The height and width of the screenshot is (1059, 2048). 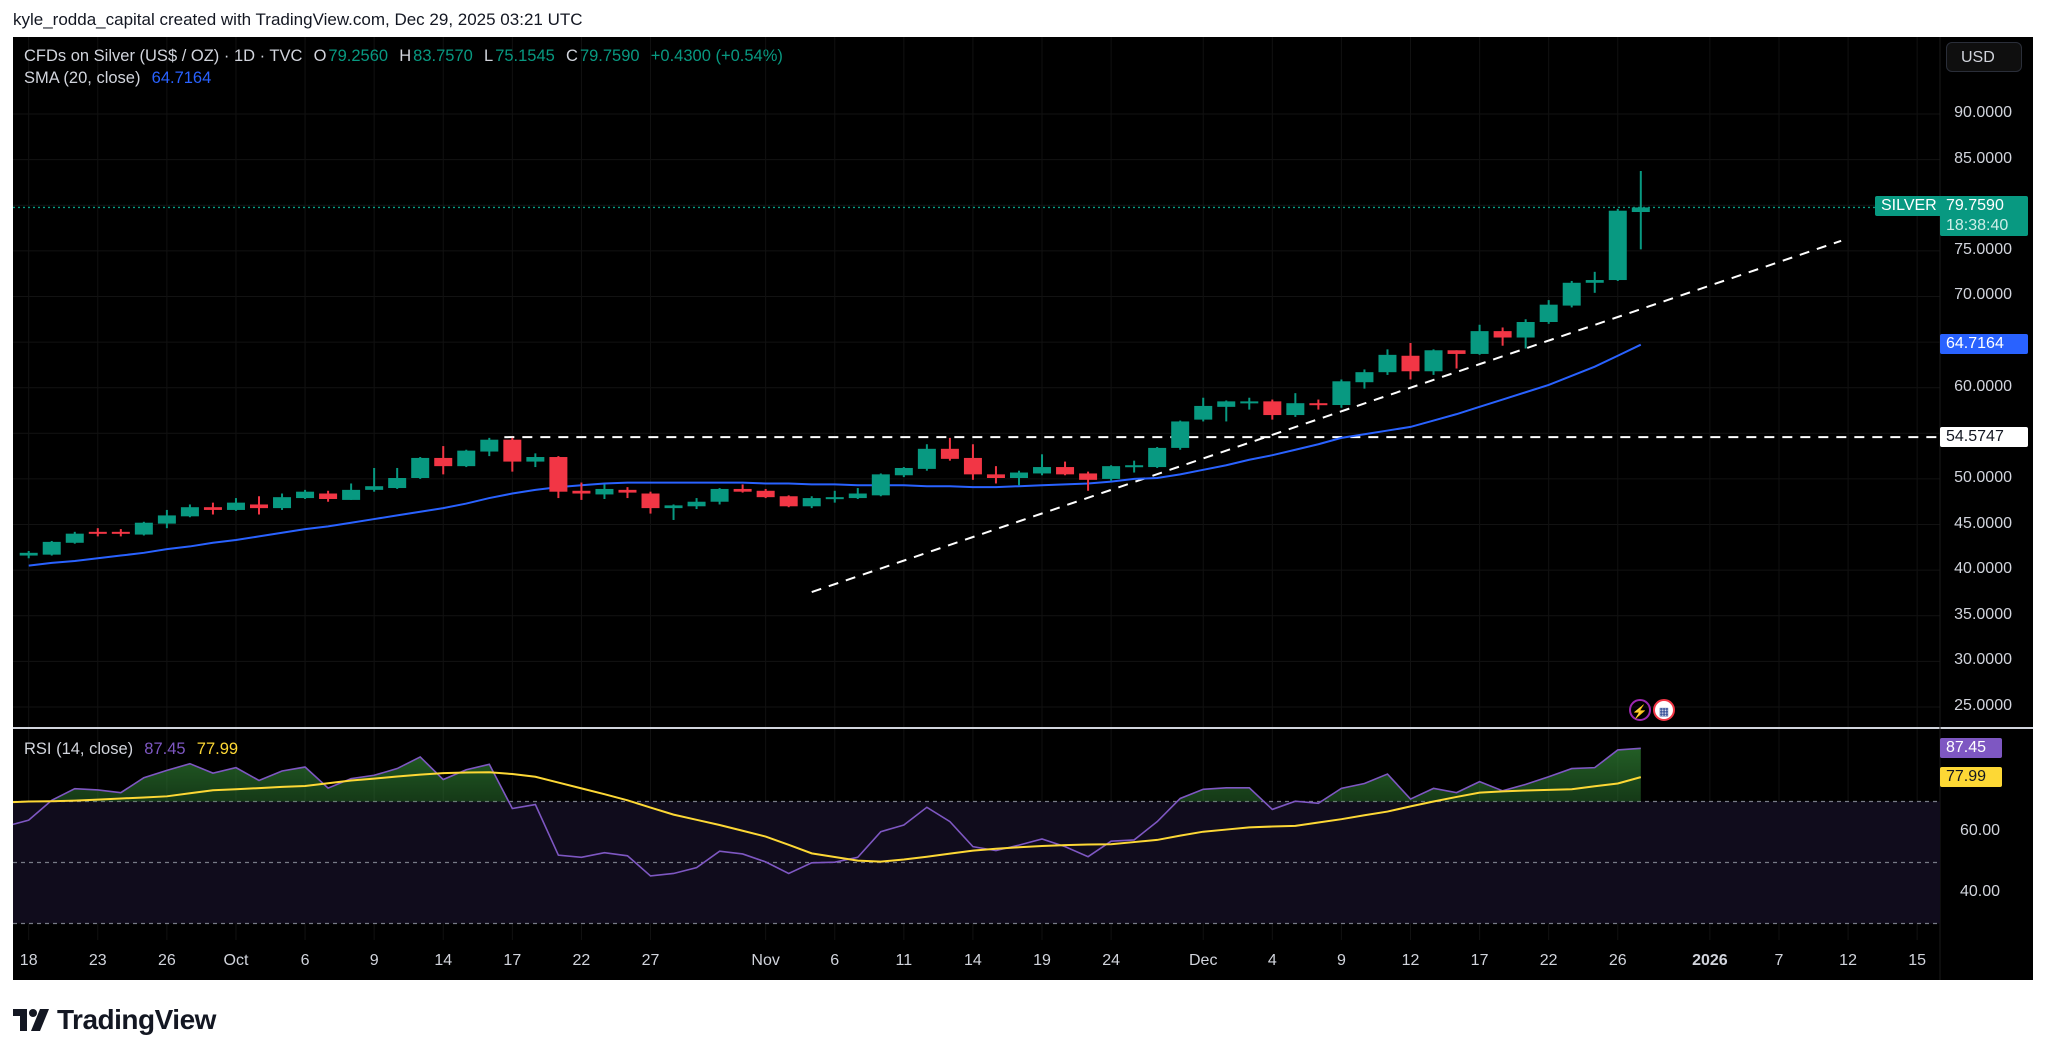 What do you see at coordinates (1617, 960) in the screenshot?
I see `time-axis-label: 26` at bounding box center [1617, 960].